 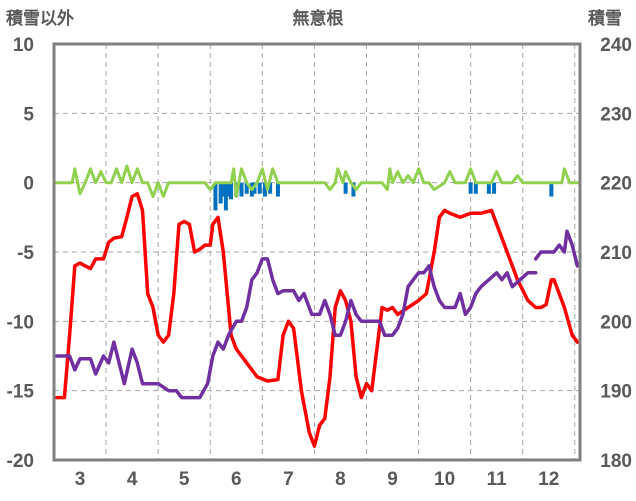 I want to click on right-tick-label-2: 220, so click(x=616, y=184).